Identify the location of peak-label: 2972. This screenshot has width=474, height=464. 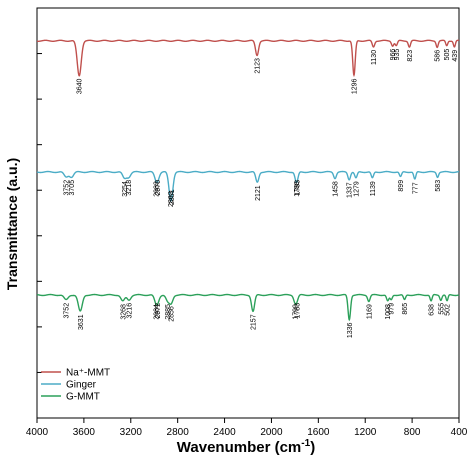
(158, 311).